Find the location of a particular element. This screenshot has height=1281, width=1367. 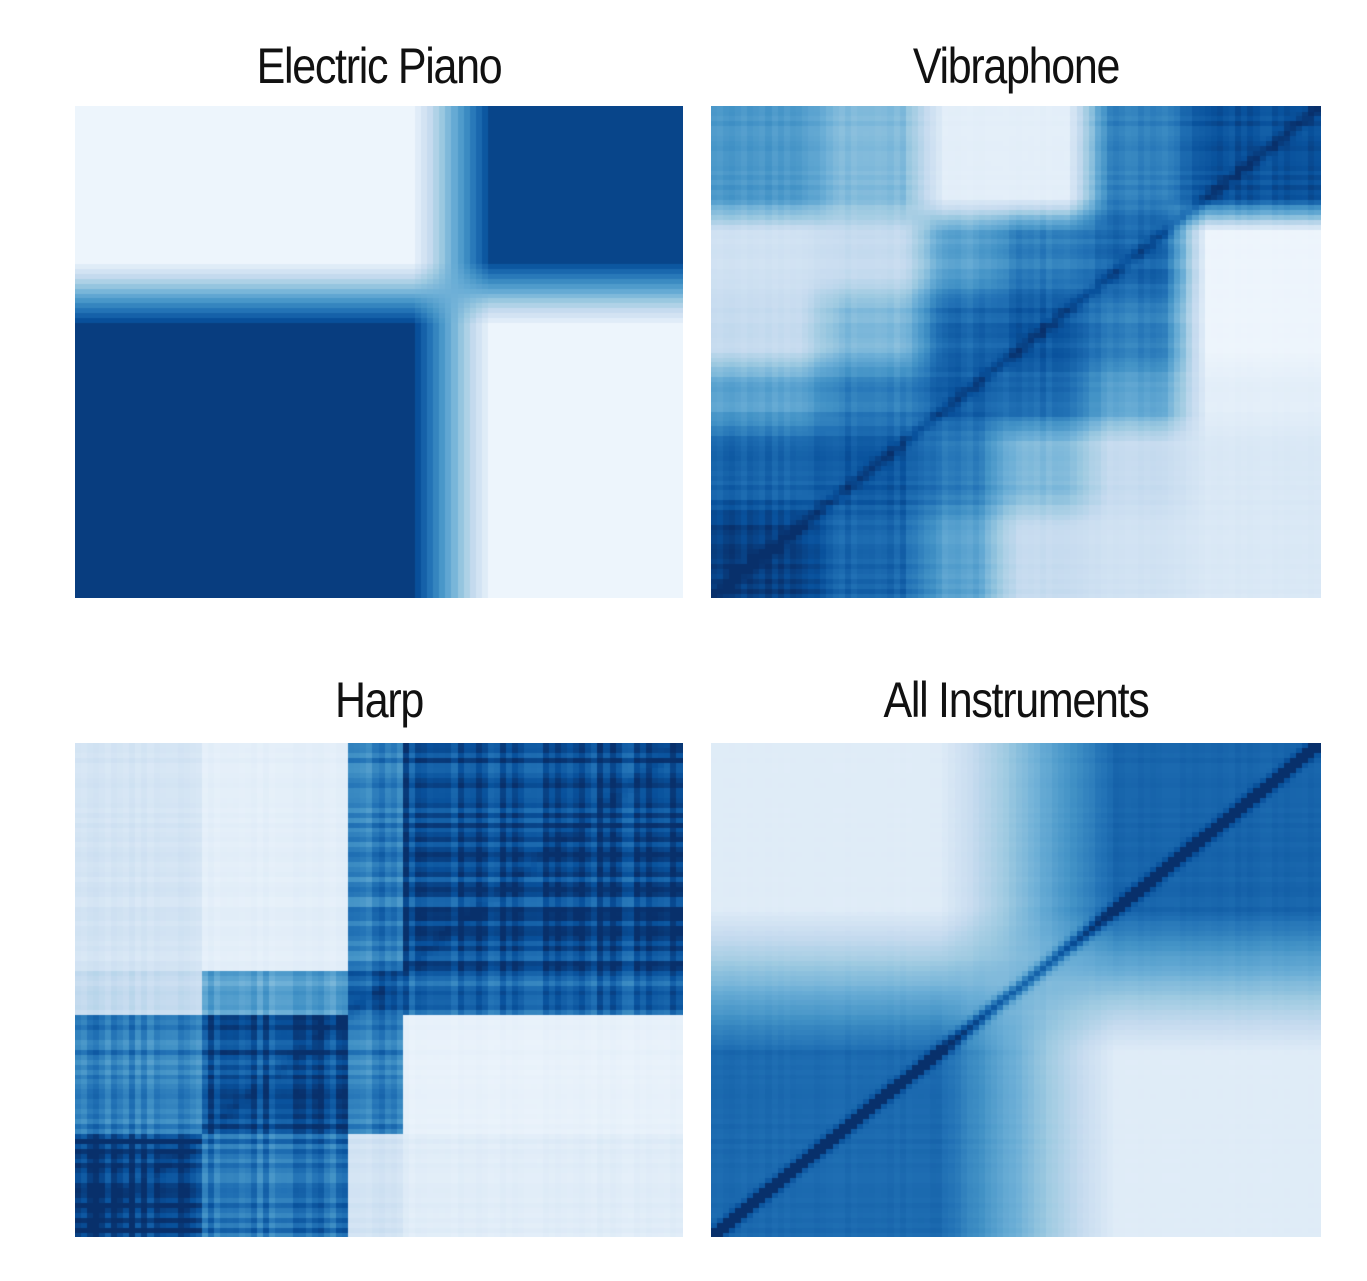

panel-title-vibraphone: Vibraphone is located at coordinates (1016, 66).